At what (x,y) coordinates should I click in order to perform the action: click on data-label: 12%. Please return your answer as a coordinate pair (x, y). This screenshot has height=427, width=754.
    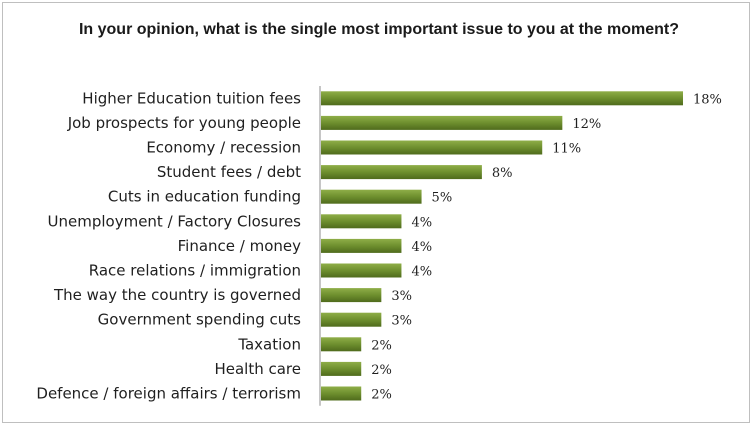
    Looking at the image, I should click on (586, 124).